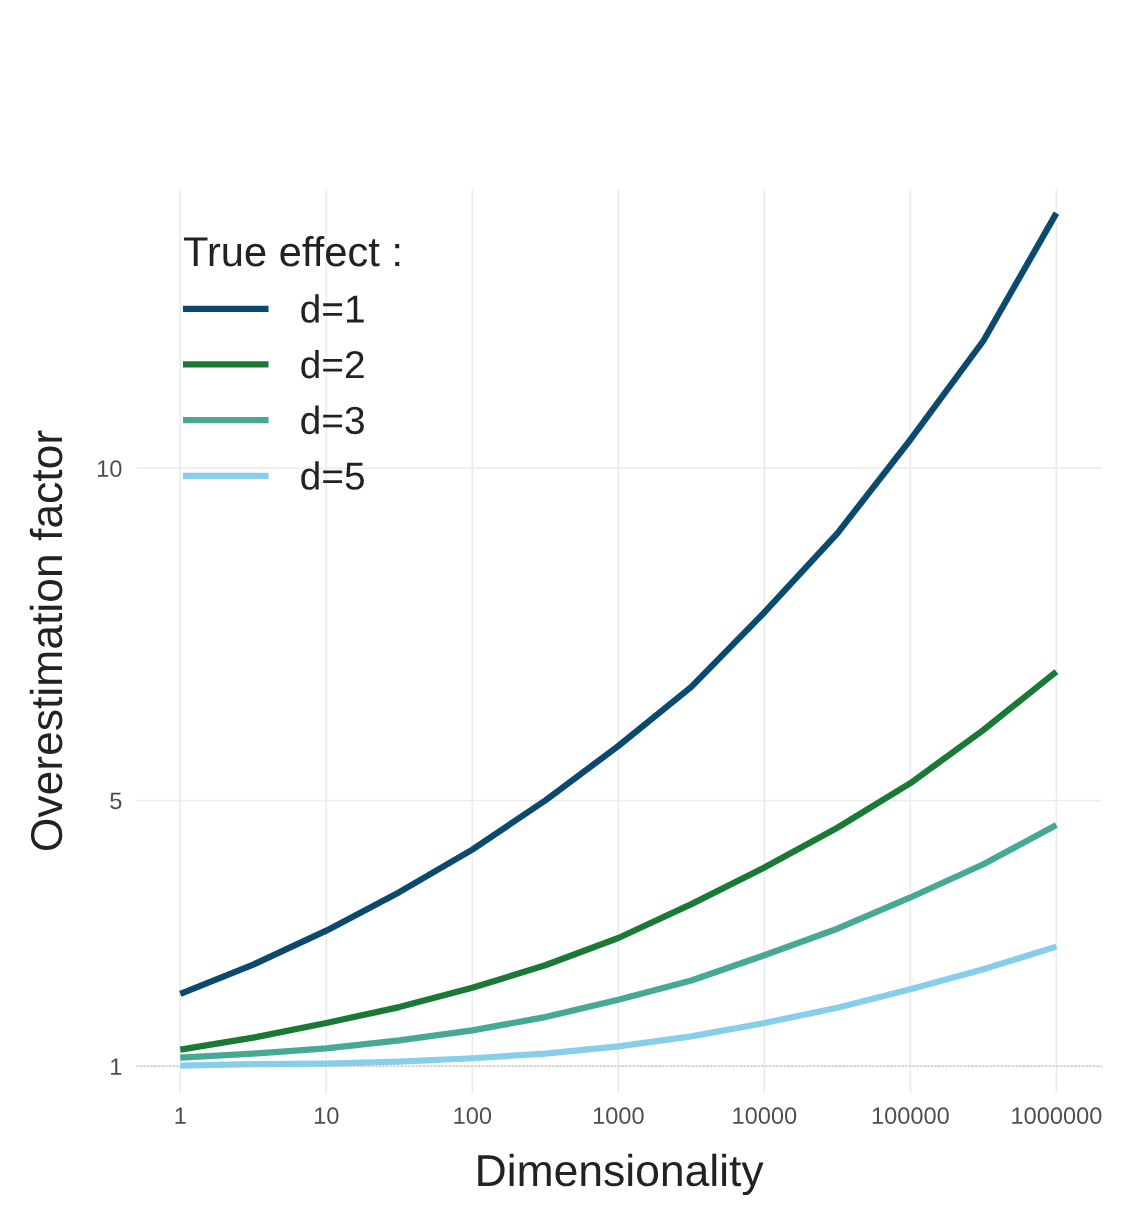 The width and height of the screenshot is (1136, 1221). Describe the element at coordinates (332, 364) in the screenshot. I see `legend-label: d=2` at that location.